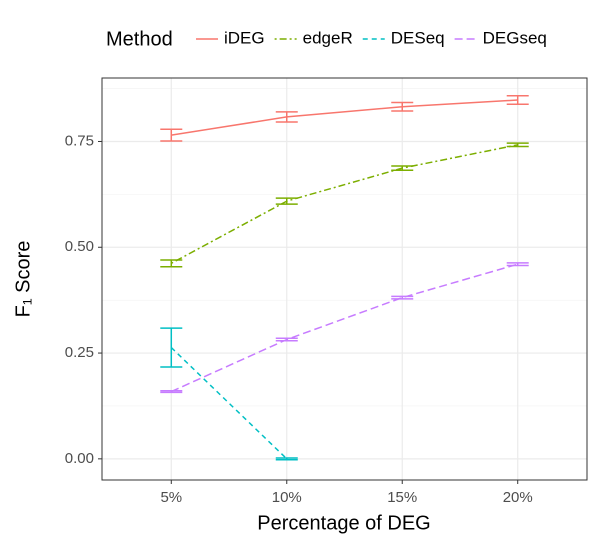 This screenshot has width=600, height=550. What do you see at coordinates (139, 39) in the screenshot?
I see `legend-title: Method` at bounding box center [139, 39].